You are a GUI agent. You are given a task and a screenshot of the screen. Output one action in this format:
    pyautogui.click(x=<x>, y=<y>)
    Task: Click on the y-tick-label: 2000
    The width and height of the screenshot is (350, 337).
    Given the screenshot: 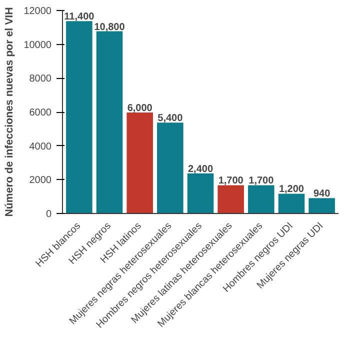 What is the action you would take?
    pyautogui.click(x=40, y=180)
    